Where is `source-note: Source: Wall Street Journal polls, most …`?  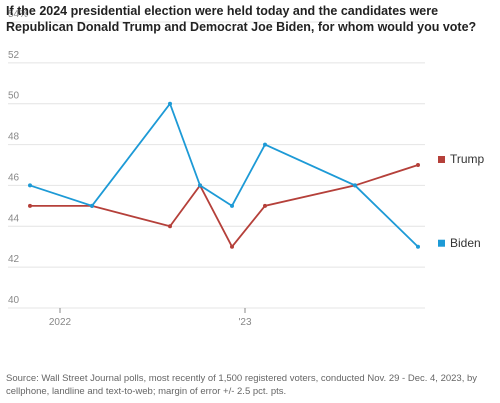 source-note: Source: Wall Street Journal polls, most … is located at coordinates (242, 385).